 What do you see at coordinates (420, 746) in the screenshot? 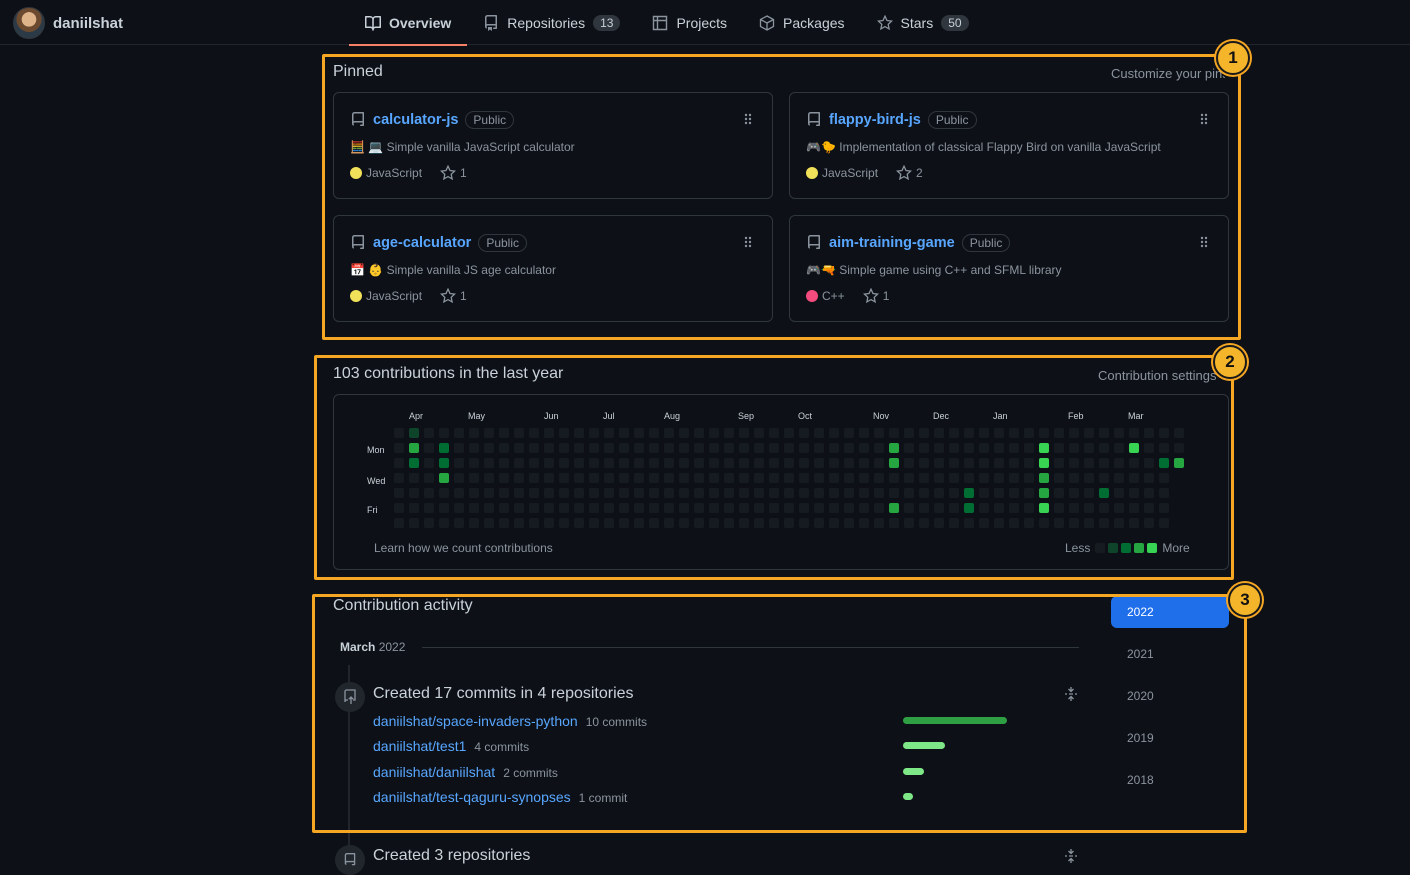
I see `activity-repo-link: daniilshat/test1` at bounding box center [420, 746].